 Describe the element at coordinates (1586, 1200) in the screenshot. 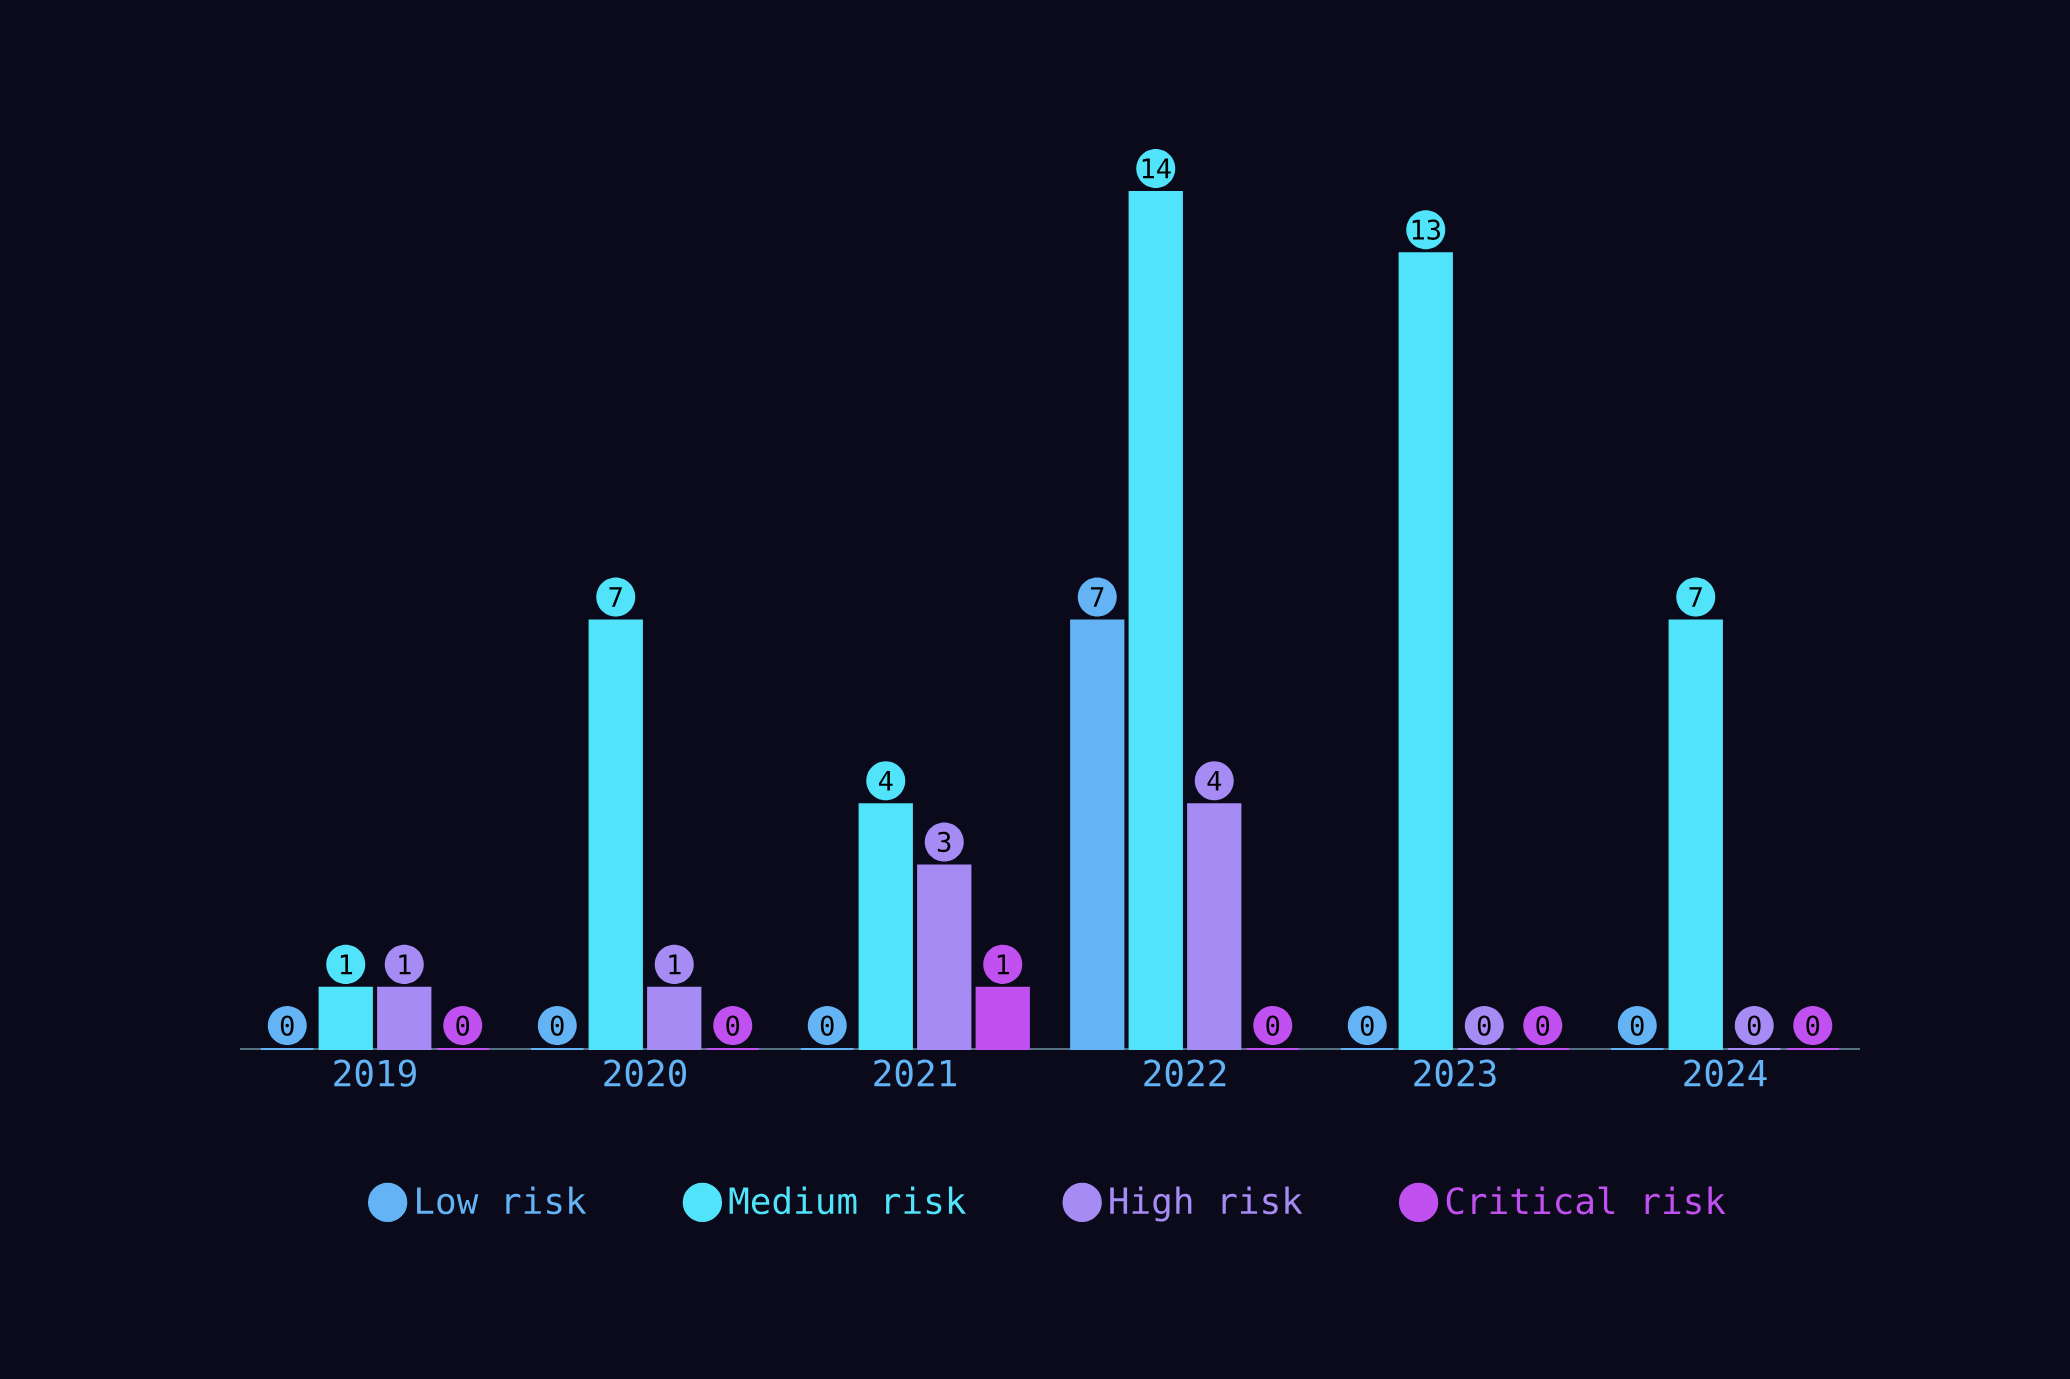

I see `legend-label: Critical risk` at that location.